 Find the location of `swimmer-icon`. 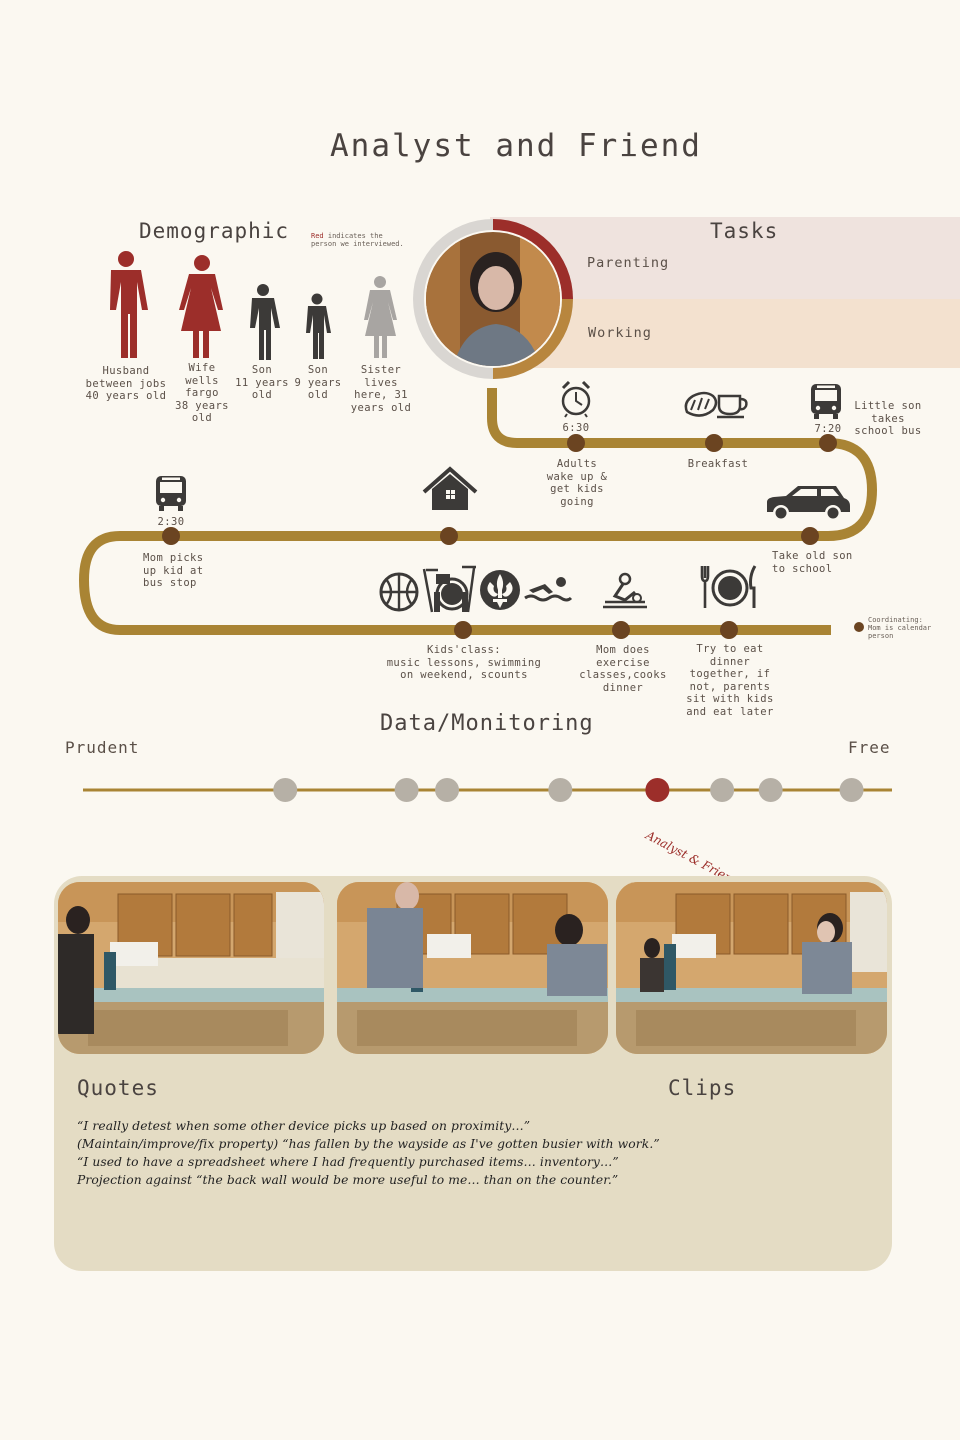

swimmer-icon is located at coordinates (548, 589).